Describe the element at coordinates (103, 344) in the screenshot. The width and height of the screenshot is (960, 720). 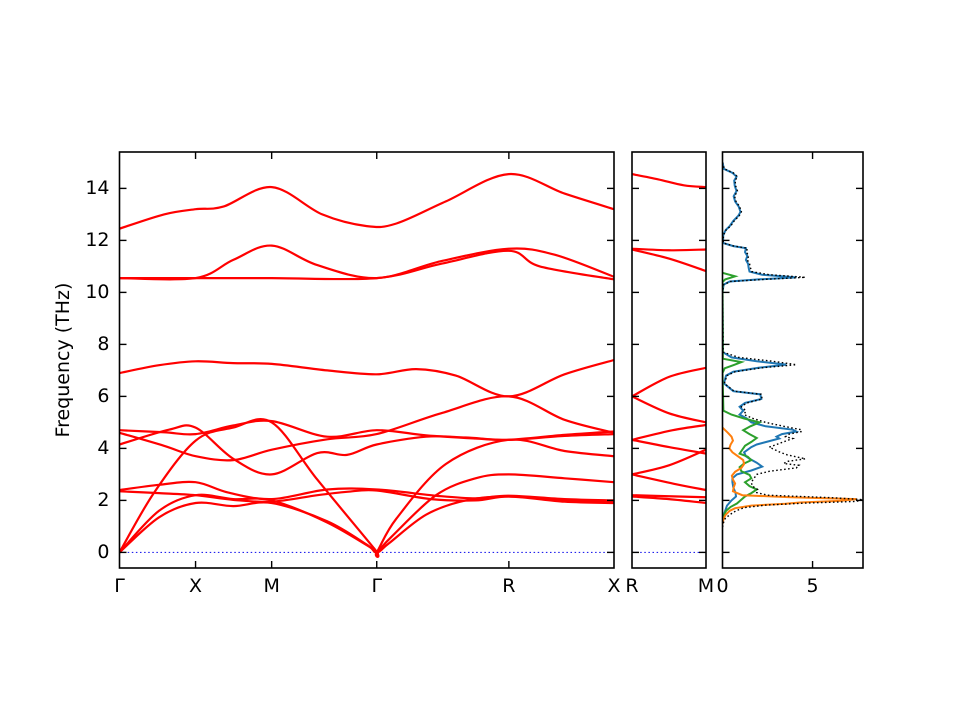
I see `y-tick-label: 8` at that location.